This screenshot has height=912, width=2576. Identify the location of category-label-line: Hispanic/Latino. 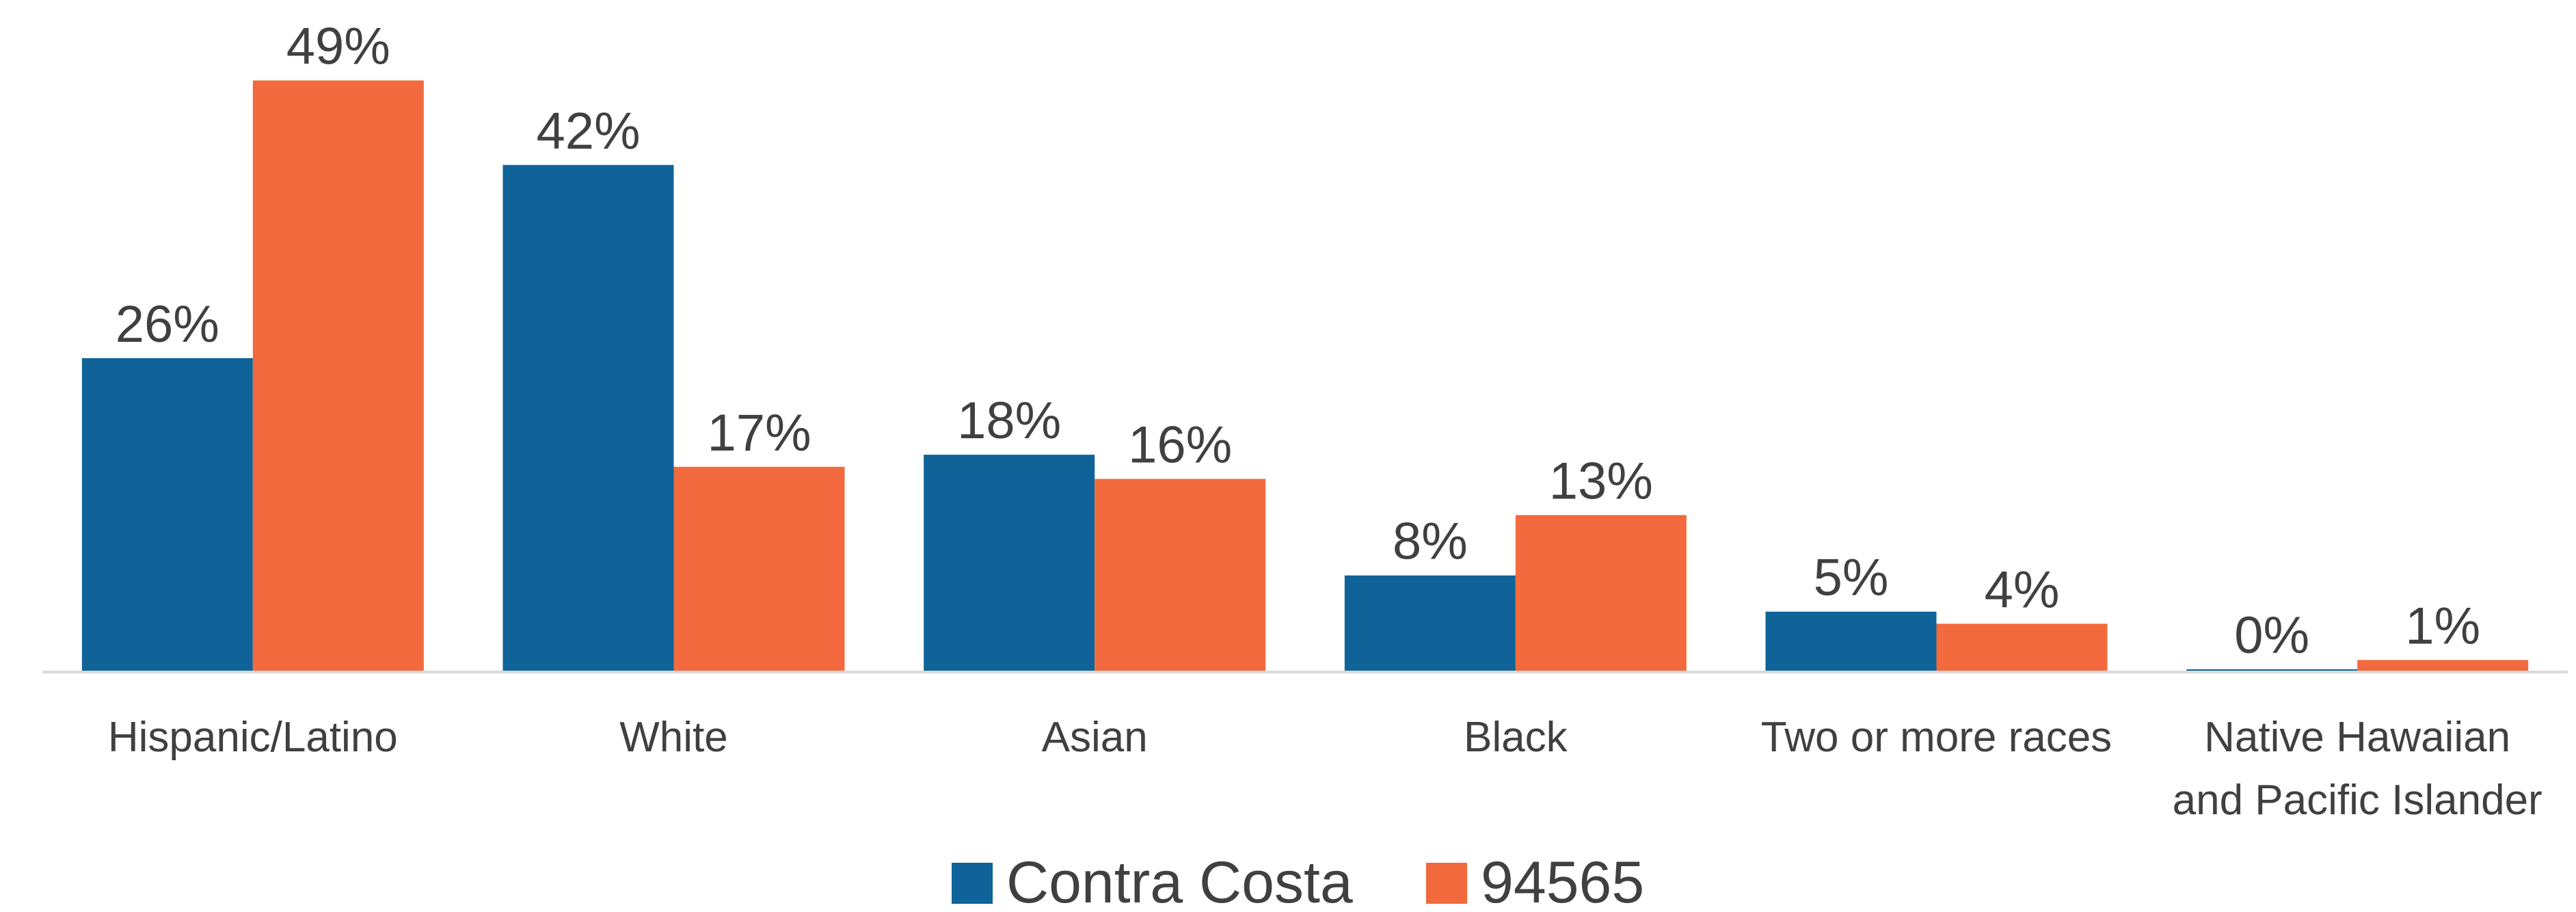
(253, 738).